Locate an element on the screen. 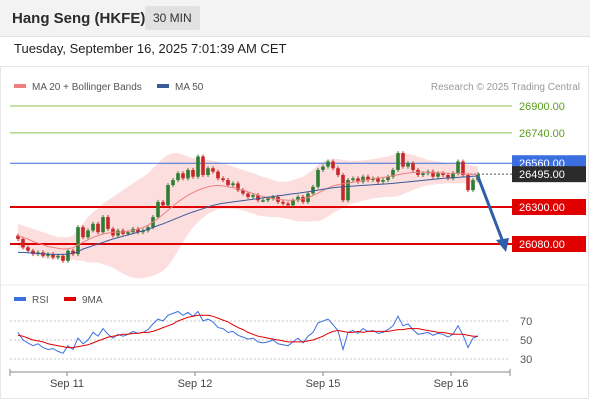 The image size is (590, 400). chart-header: Hang Seng (HKFE) 30 MIN is located at coordinates (295, 18).